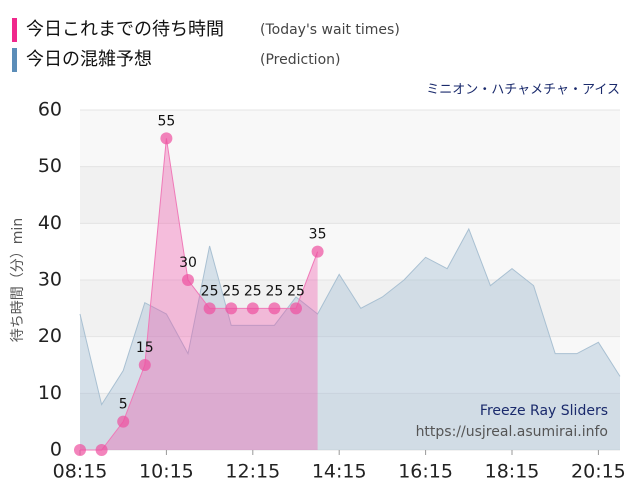  Describe the element at coordinates (544, 411) in the screenshot. I see `annotation: Freeze Ray Sliders` at that location.